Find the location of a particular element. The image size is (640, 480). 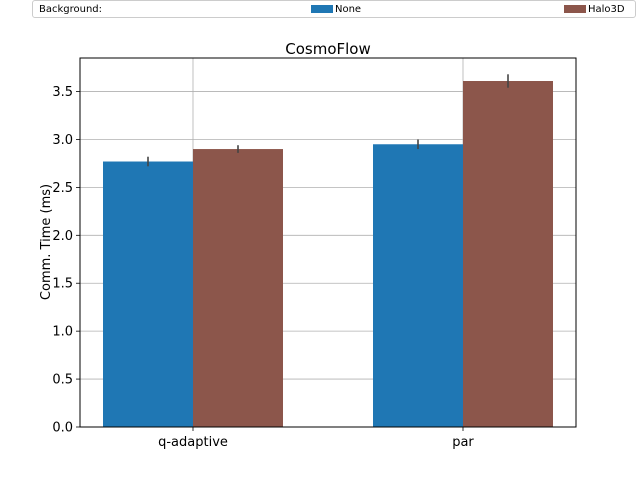

y-tick-label: 1.0 is located at coordinates (62, 332).